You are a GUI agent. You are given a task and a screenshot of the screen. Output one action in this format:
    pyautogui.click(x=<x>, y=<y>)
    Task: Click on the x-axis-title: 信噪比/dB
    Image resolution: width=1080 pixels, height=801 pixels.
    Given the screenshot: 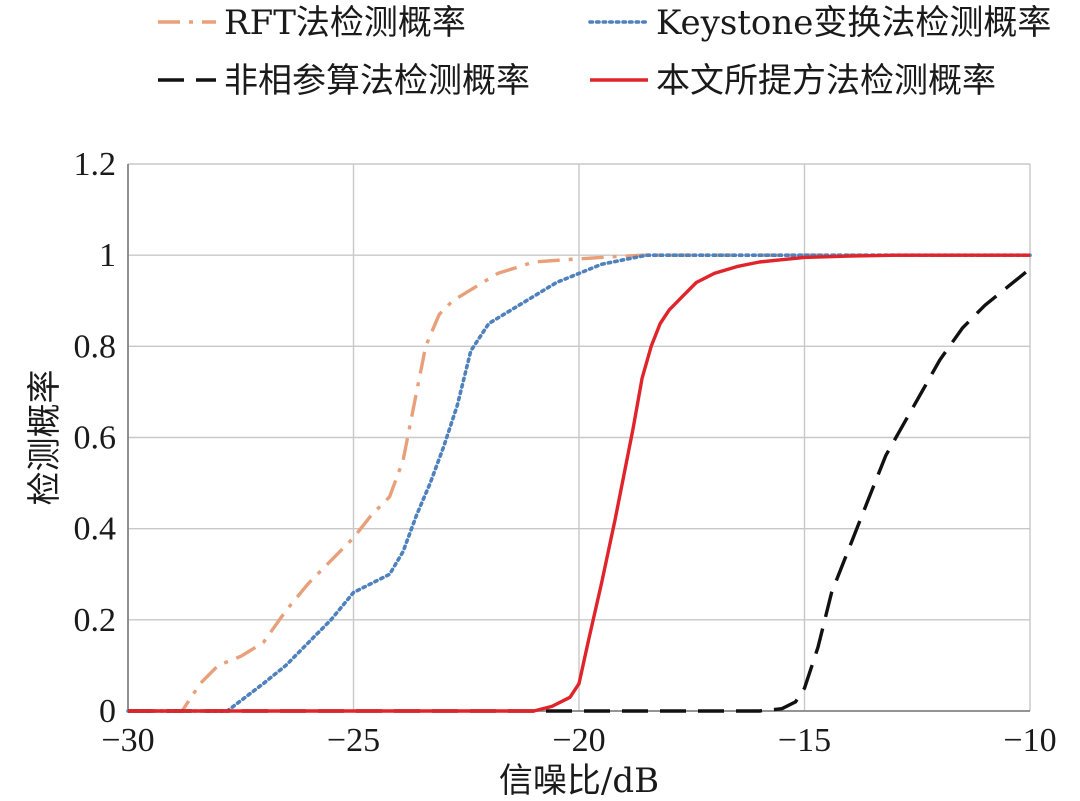 What is the action you would take?
    pyautogui.click(x=579, y=781)
    